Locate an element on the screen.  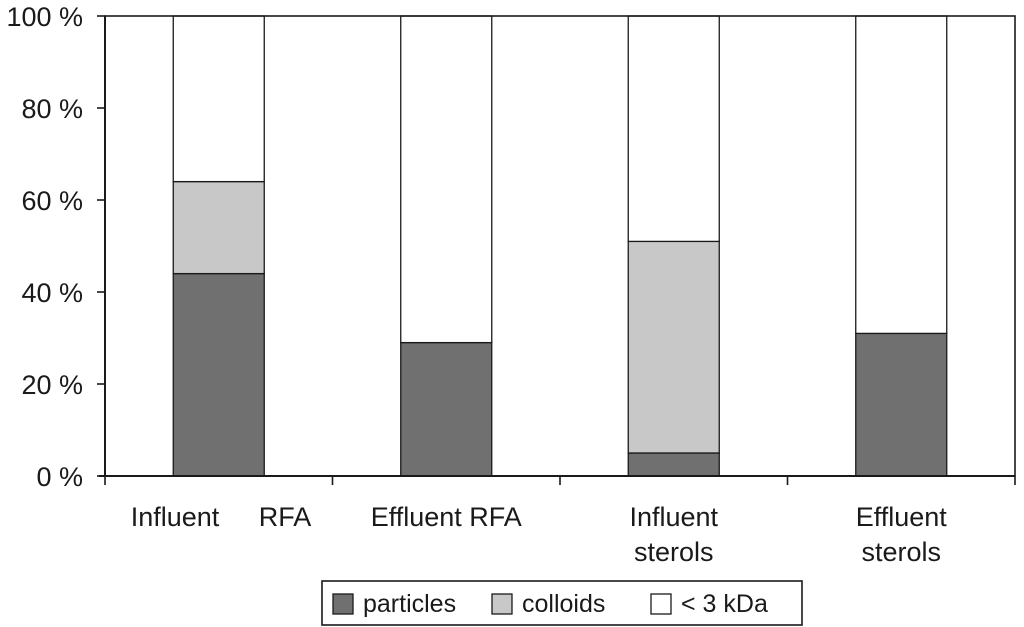
bar-segment--3-kda-3 is located at coordinates (673, 129).